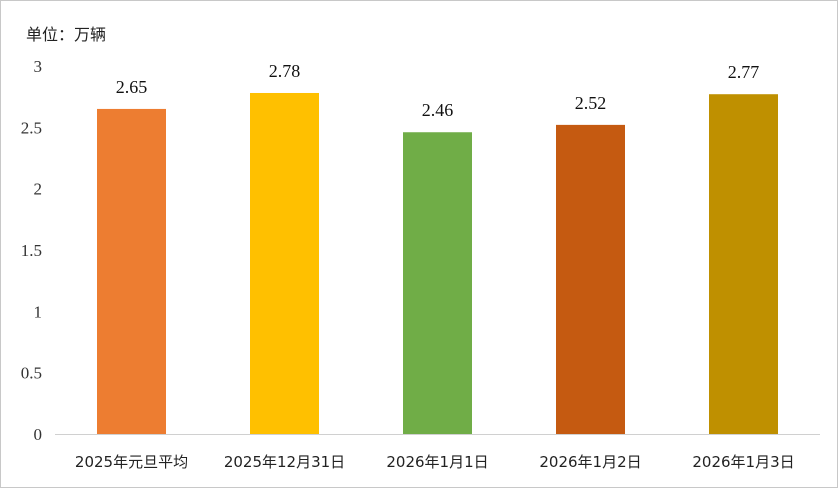 This screenshot has height=488, width=838. What do you see at coordinates (590, 462) in the screenshot?
I see `x-tick-label: 2026年1月2日` at bounding box center [590, 462].